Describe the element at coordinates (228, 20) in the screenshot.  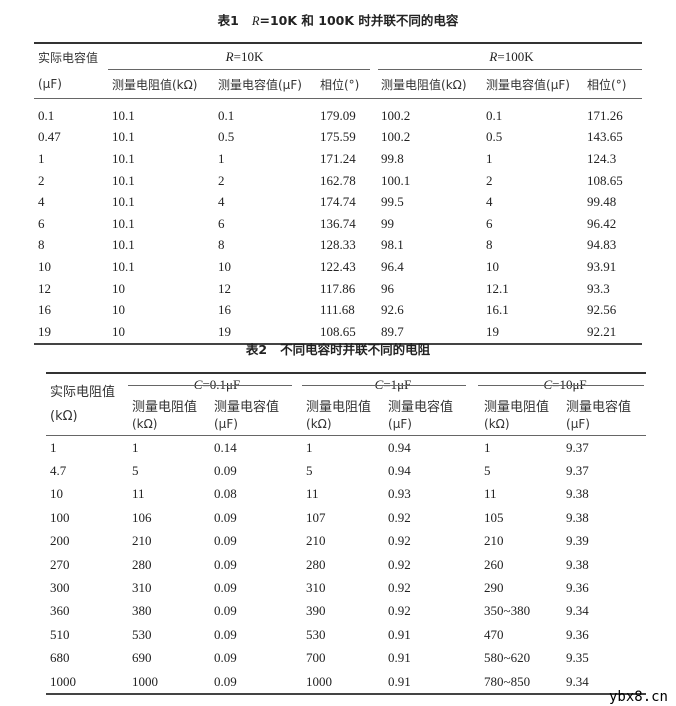
I see `caption-number: 表1` at that location.